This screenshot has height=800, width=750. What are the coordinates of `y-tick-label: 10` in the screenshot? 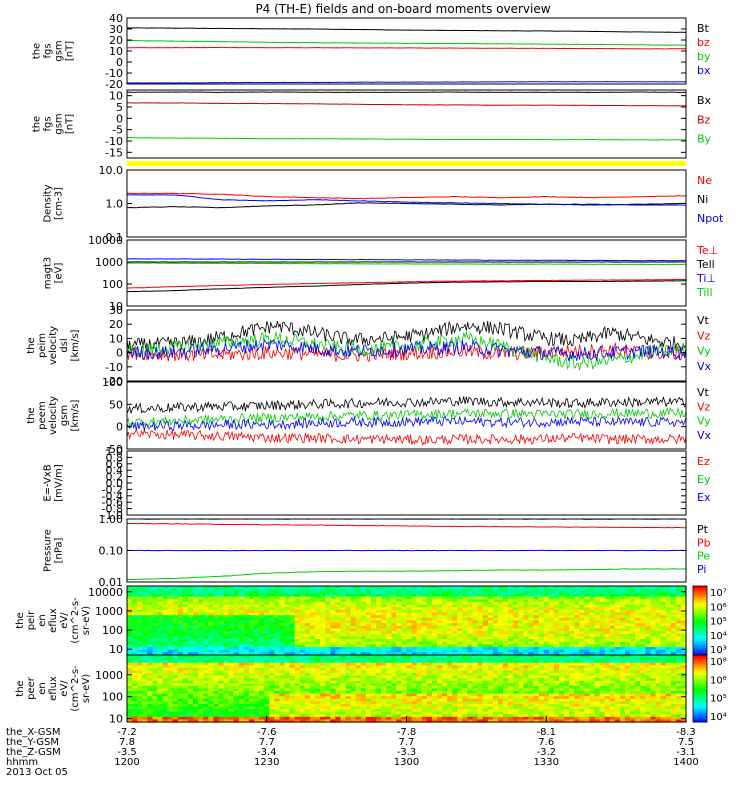 It's located at (116, 338).